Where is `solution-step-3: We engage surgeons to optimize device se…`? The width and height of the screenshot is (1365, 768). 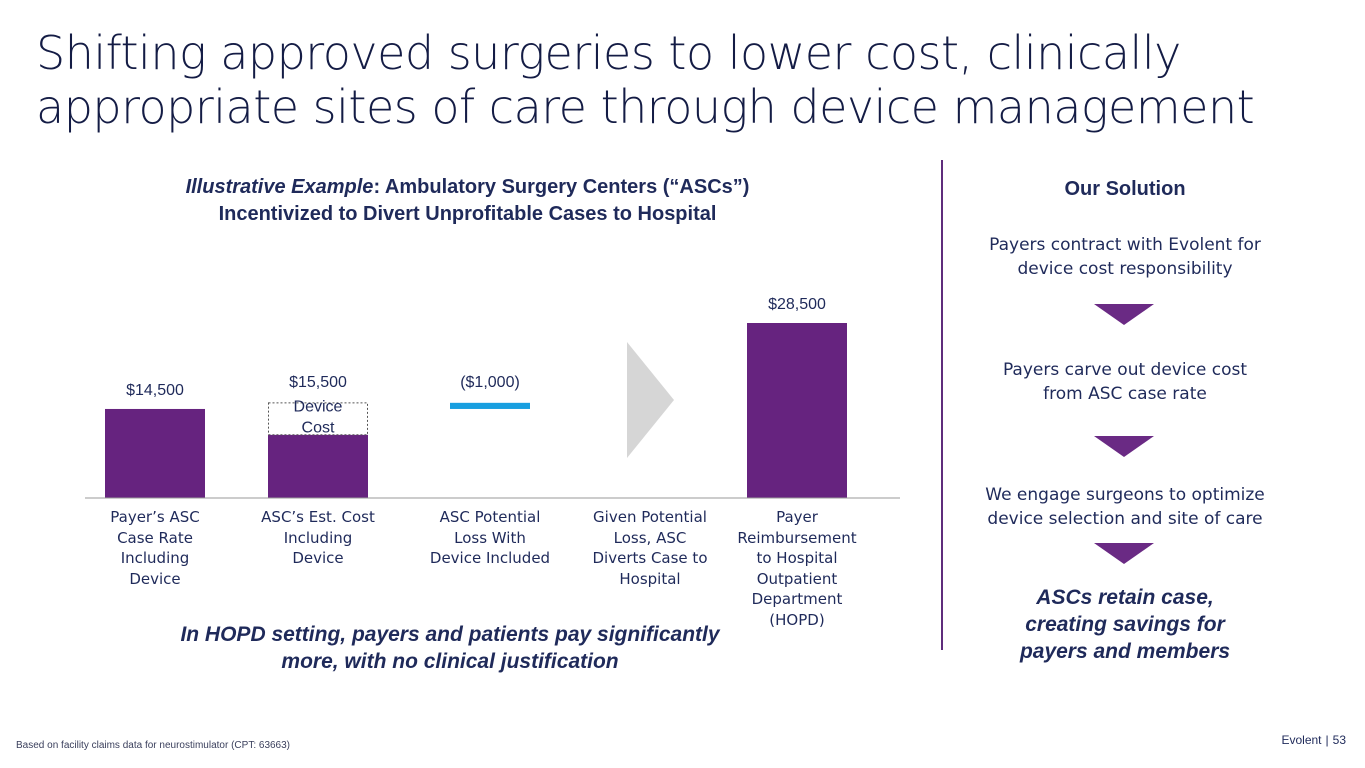
solution-step-3: We engage surgeons to optimize device se… is located at coordinates (1125, 507).